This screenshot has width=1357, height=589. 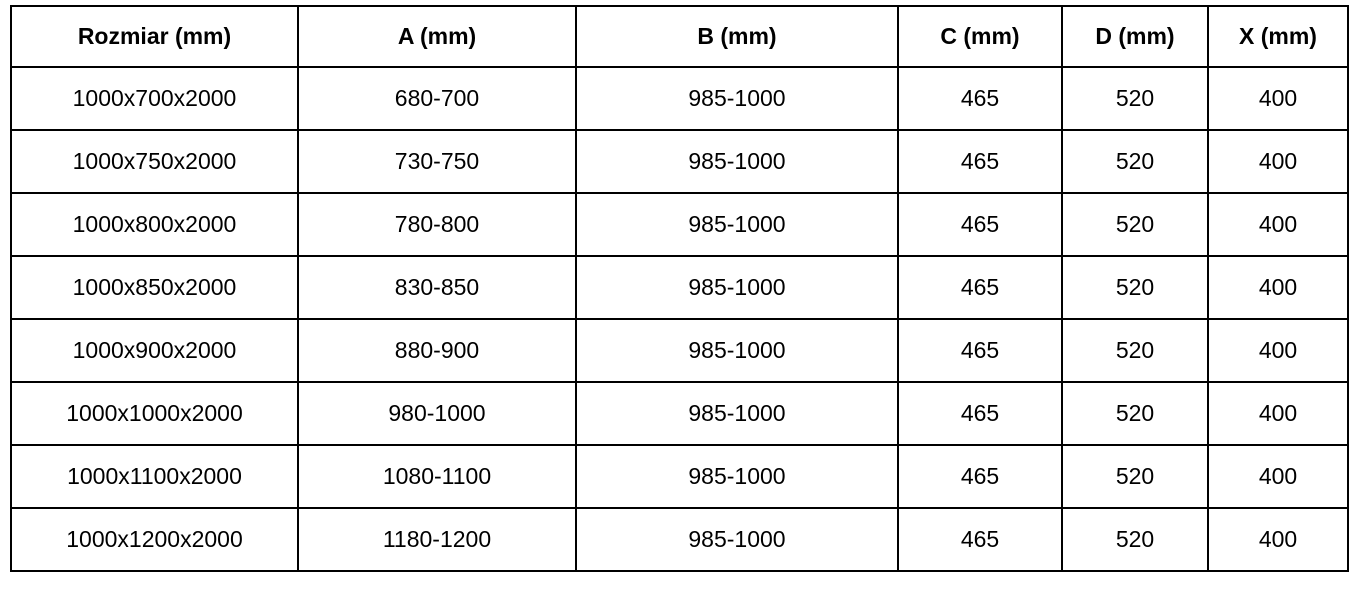 What do you see at coordinates (154, 350) in the screenshot?
I see `cell-rozmiar: 1000x900x2000` at bounding box center [154, 350].